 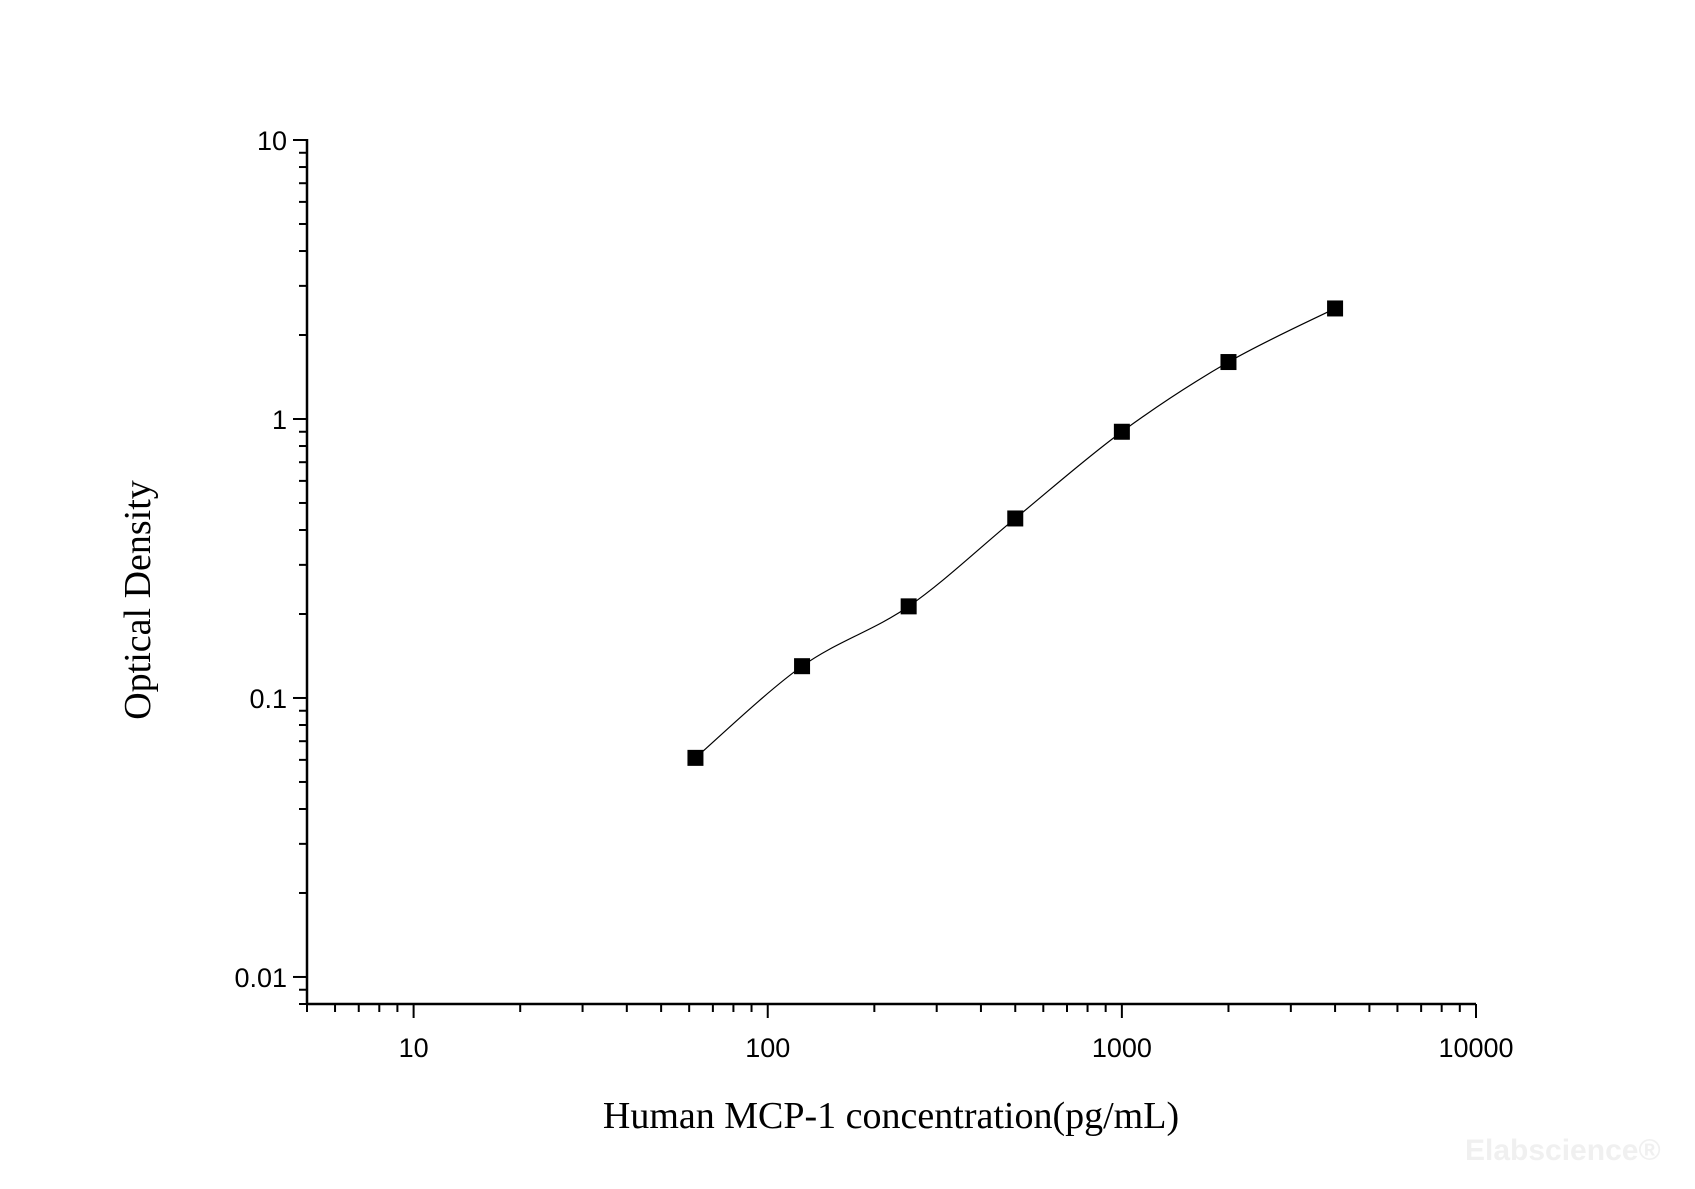 What do you see at coordinates (138, 600) in the screenshot?
I see `y-axis-label: Optical Density` at bounding box center [138, 600].